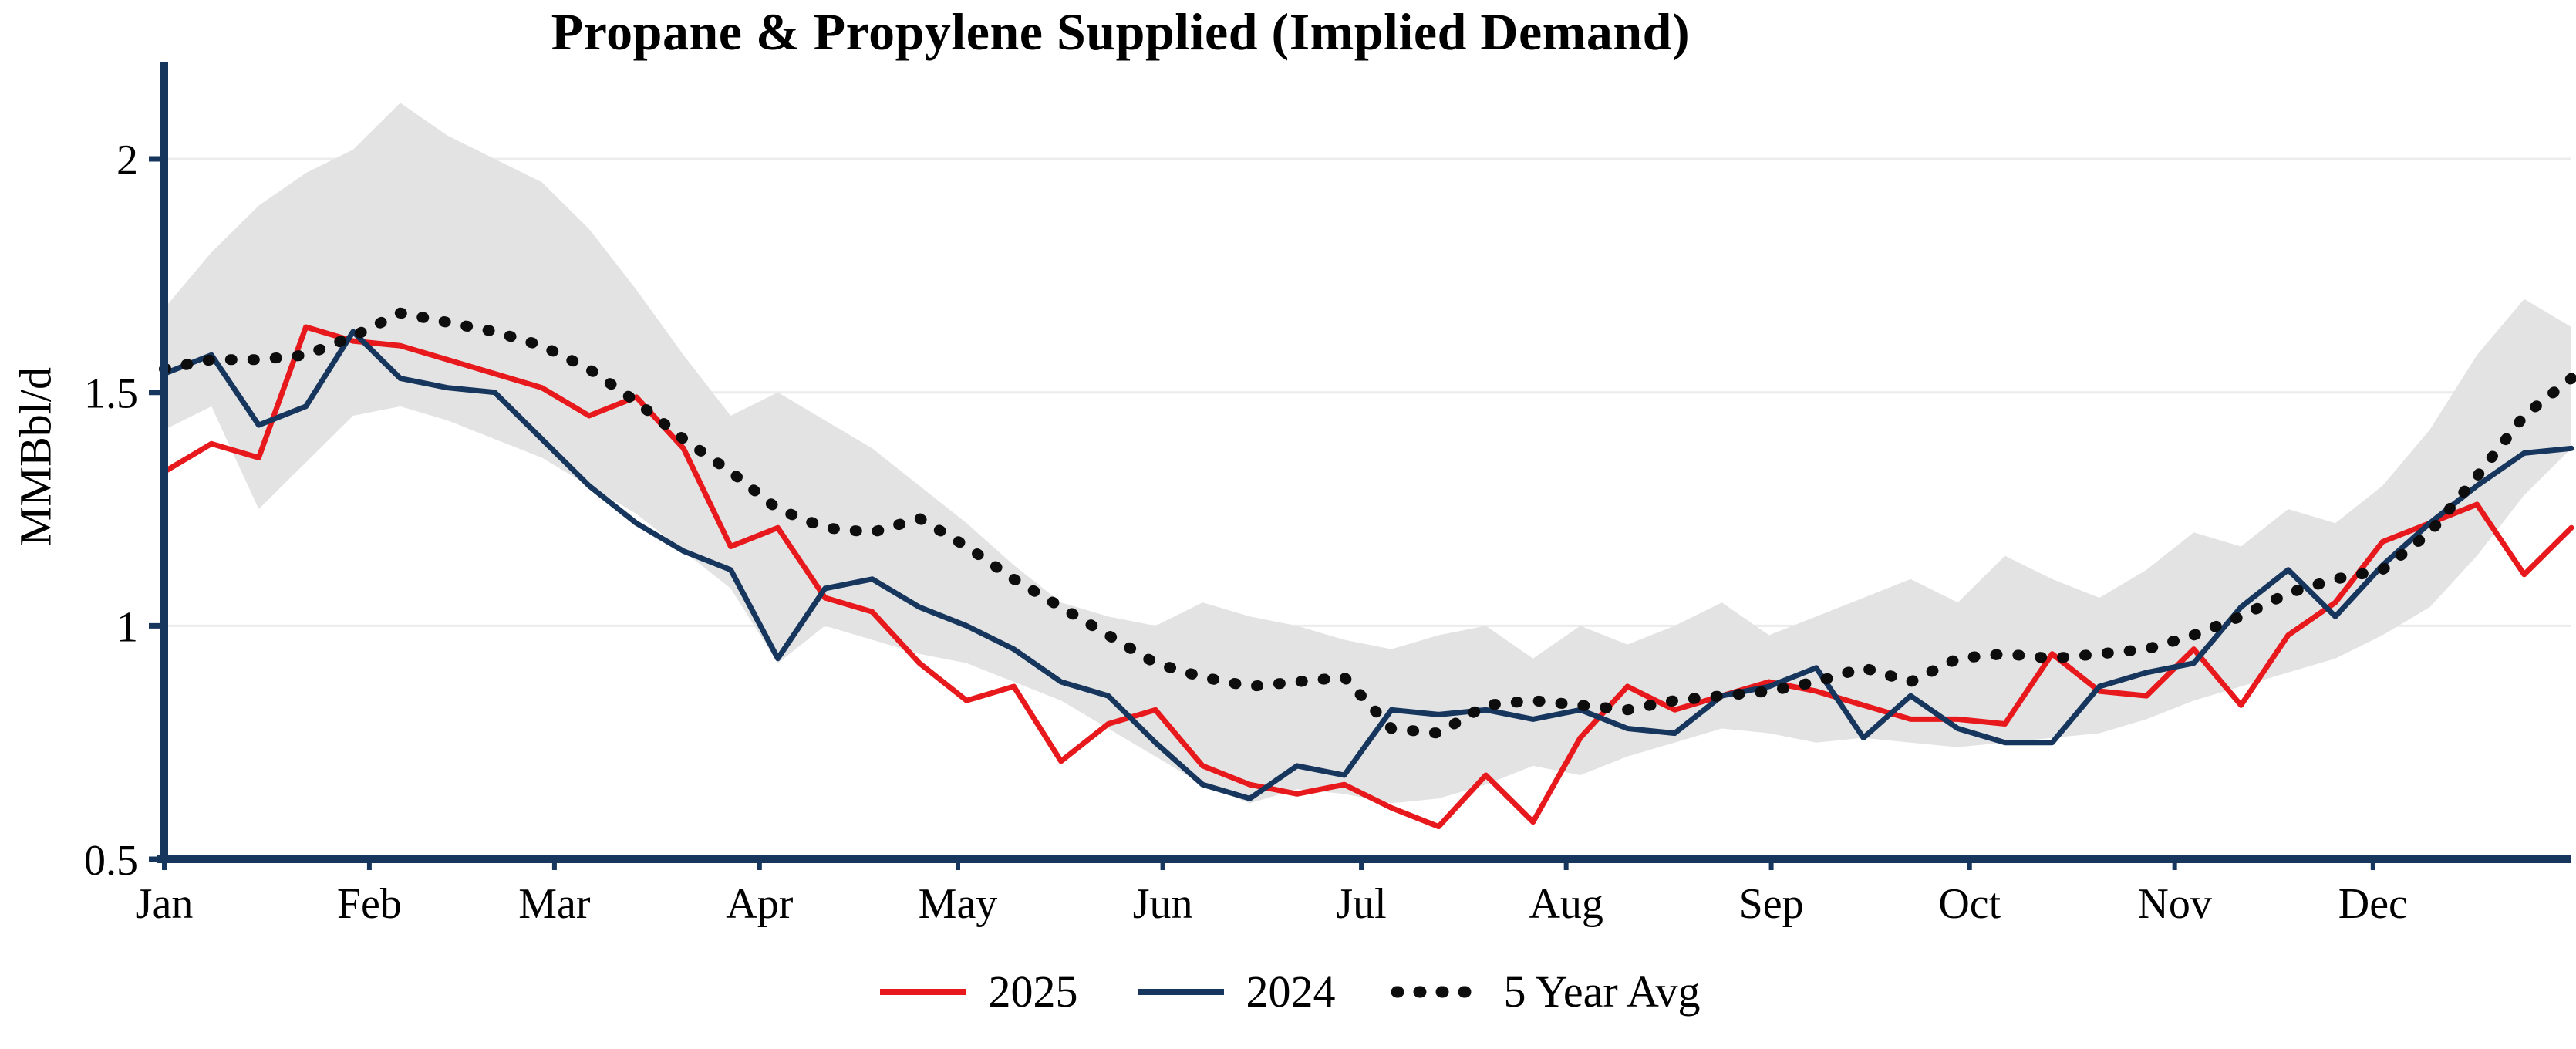 This screenshot has height=1049, width=2576. I want to click on x-tick-label: Mar, so click(554, 904).